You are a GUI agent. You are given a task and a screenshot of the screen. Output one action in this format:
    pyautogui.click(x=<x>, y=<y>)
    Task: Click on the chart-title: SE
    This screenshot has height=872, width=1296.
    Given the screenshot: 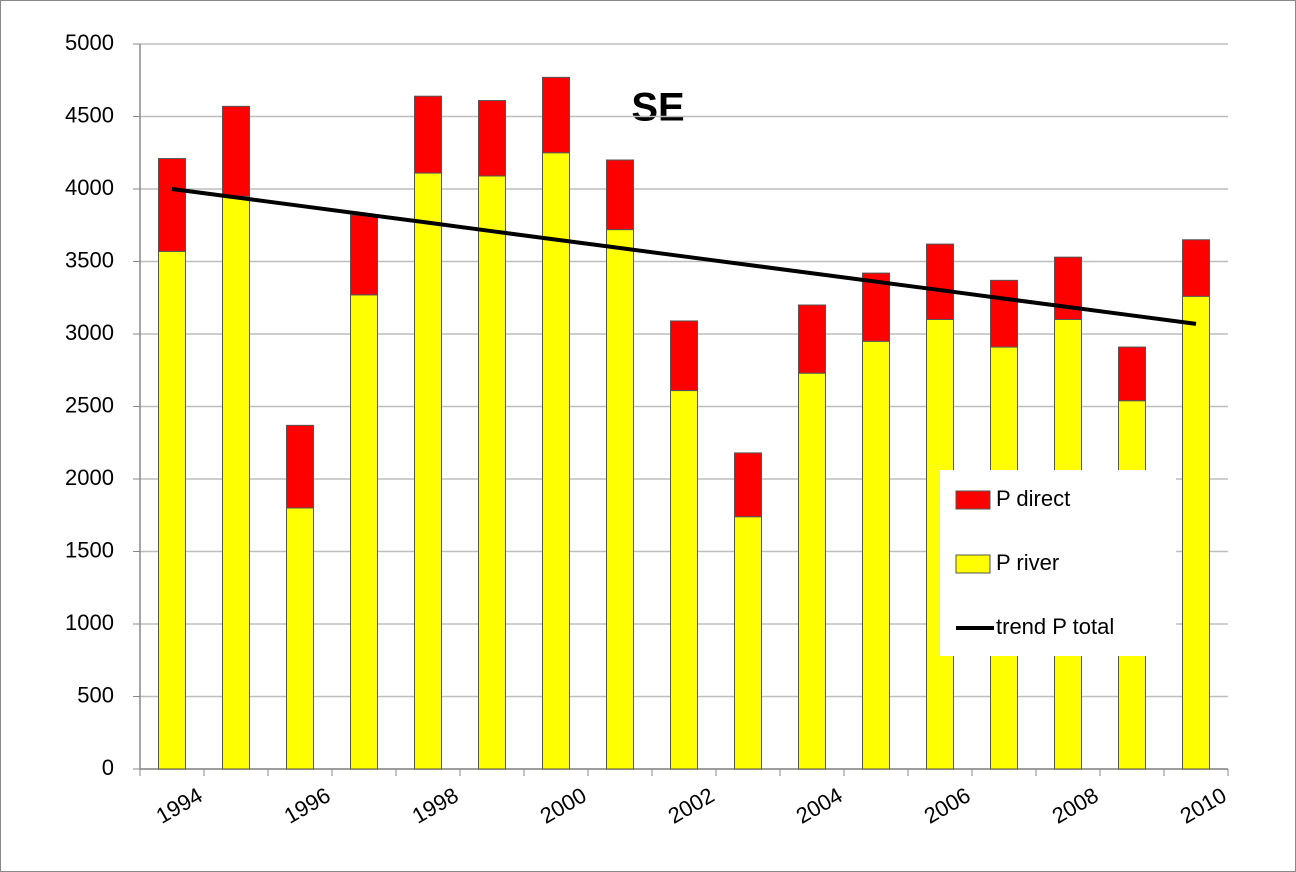 What is the action you would take?
    pyautogui.click(x=657, y=108)
    